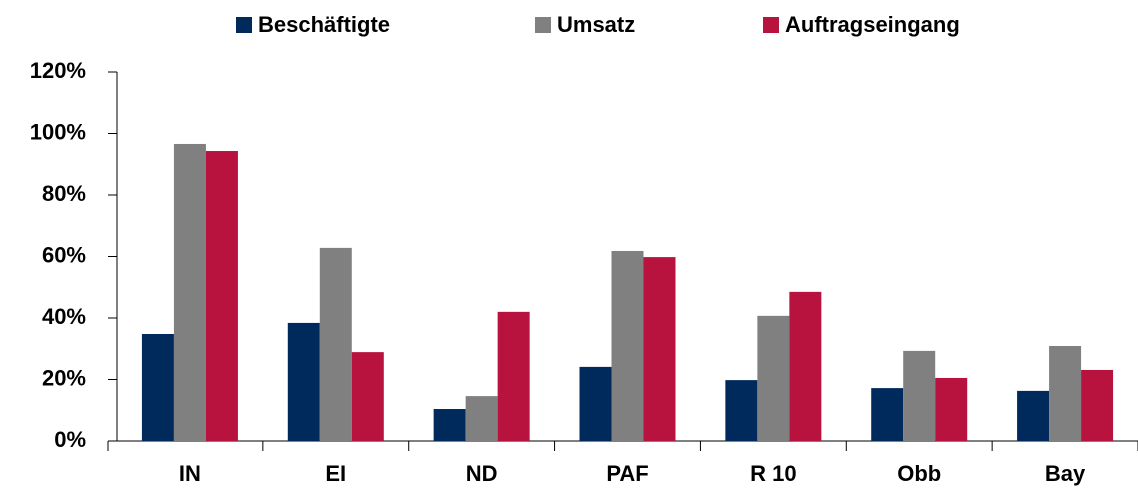 This screenshot has height=490, width=1138. I want to click on x-tick-label: ND, so click(482, 473).